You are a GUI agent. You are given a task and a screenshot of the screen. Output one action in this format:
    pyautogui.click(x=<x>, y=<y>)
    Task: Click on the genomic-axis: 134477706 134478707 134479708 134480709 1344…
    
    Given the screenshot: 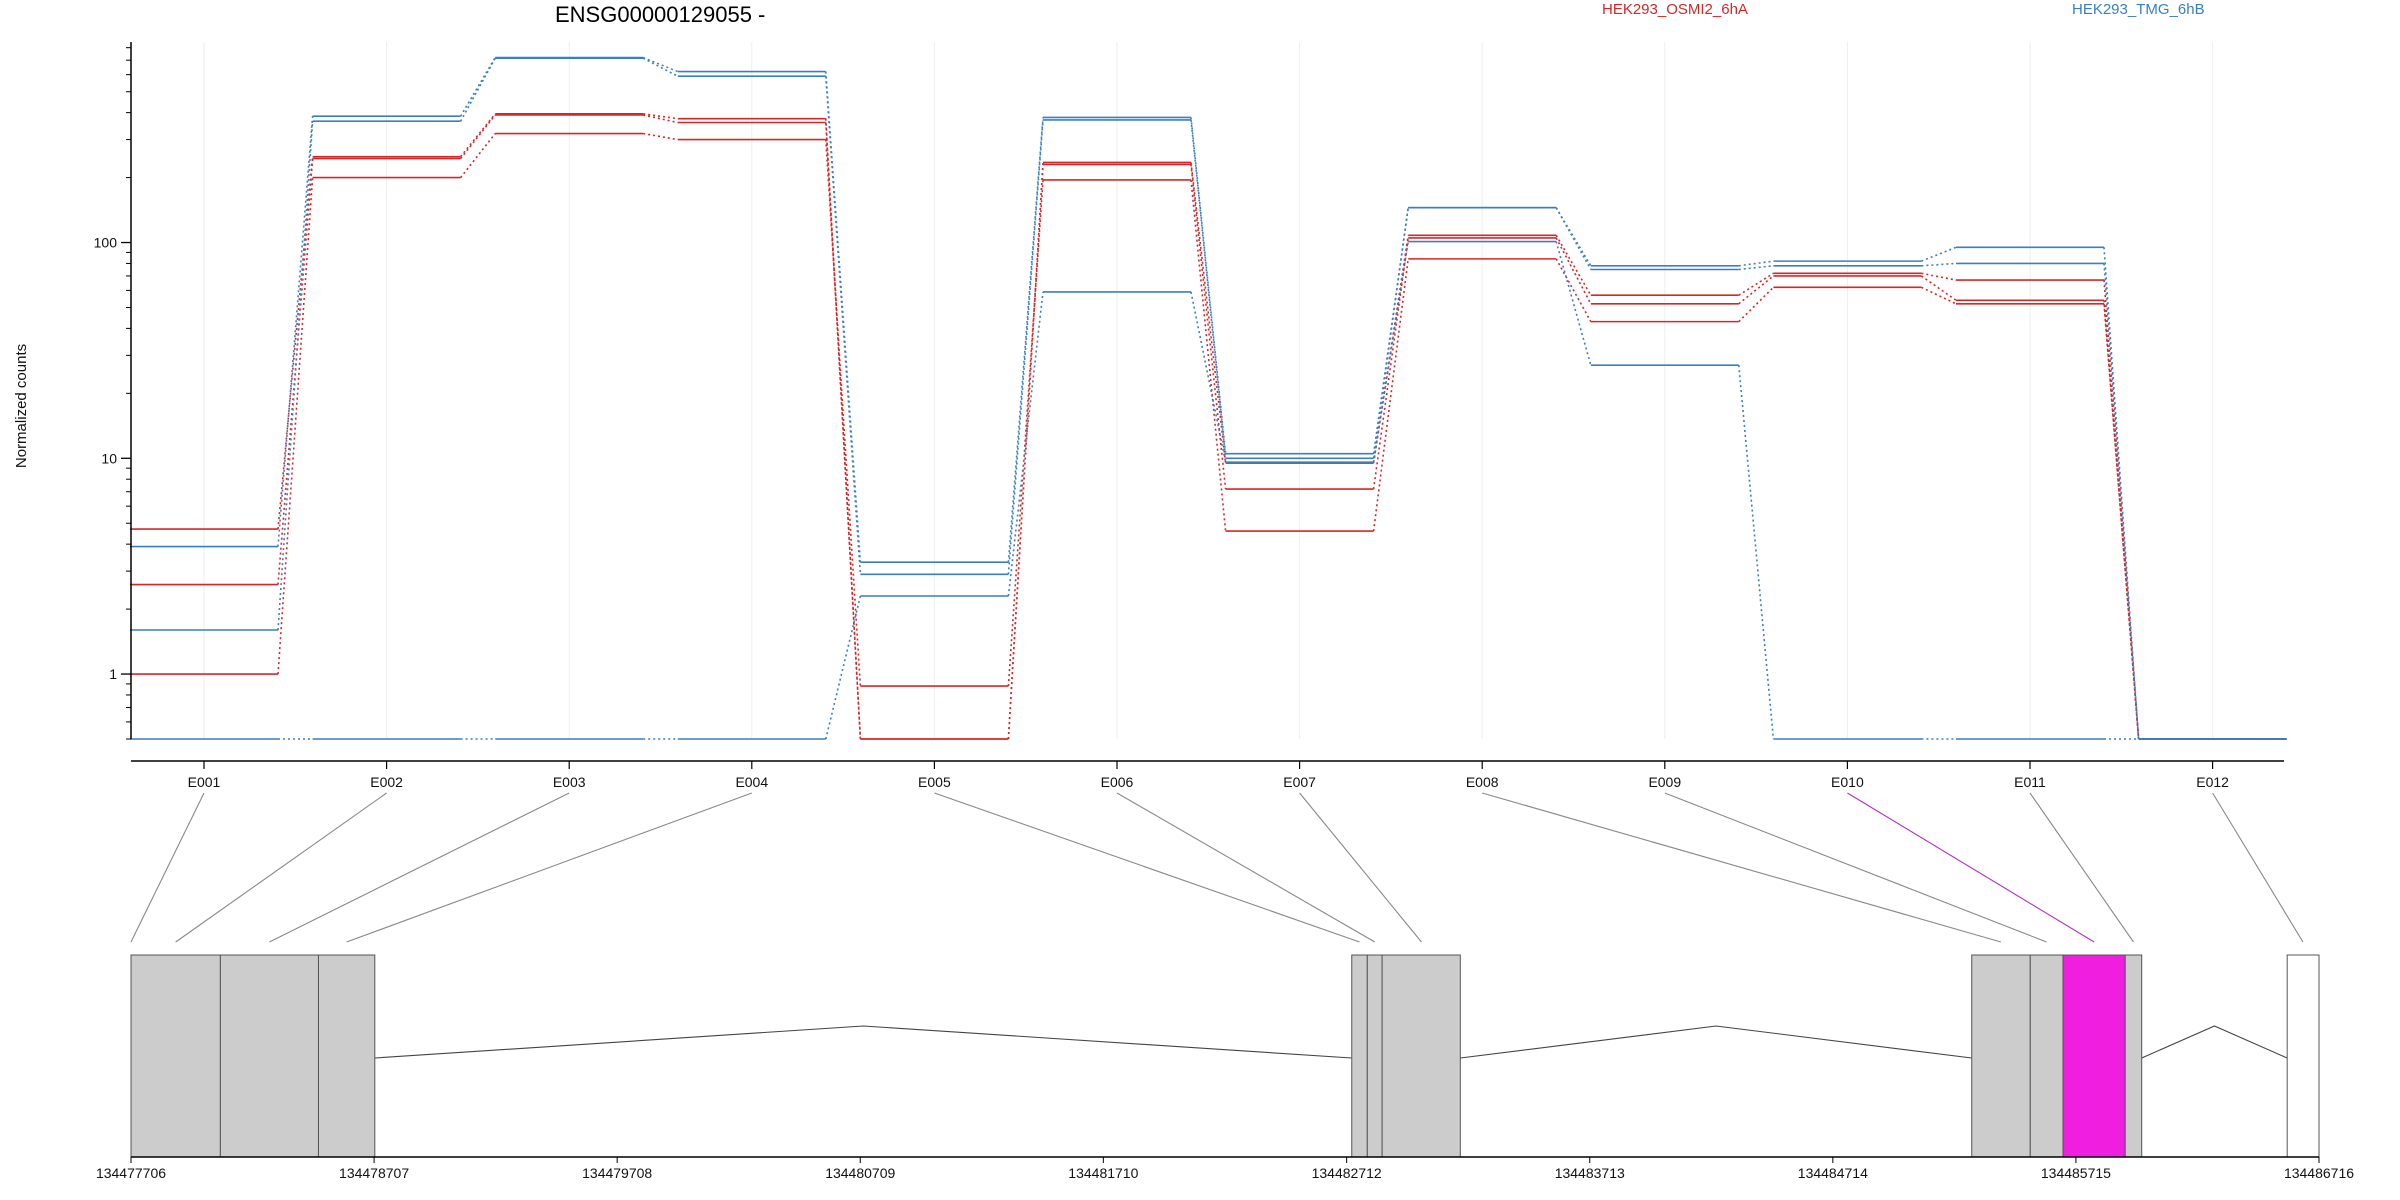 What is the action you would take?
    pyautogui.click(x=1225, y=1168)
    